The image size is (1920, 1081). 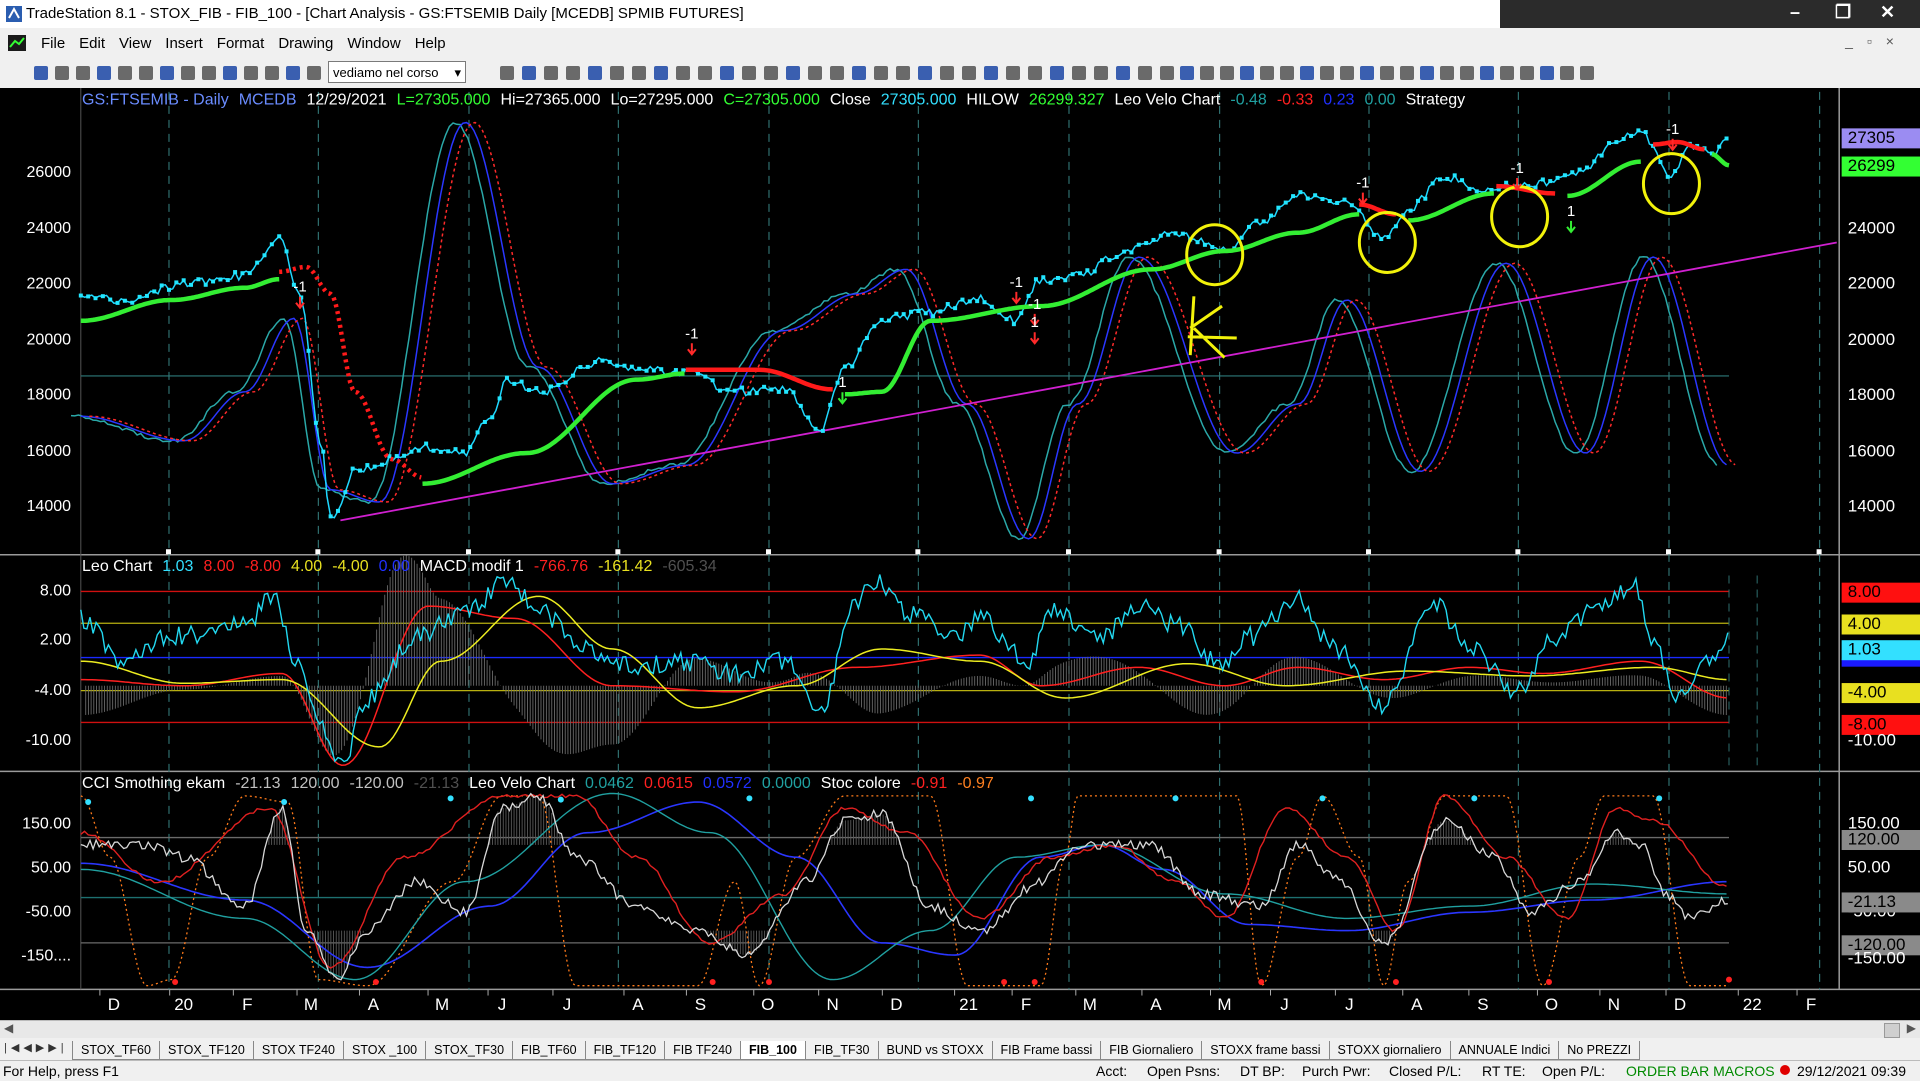 What do you see at coordinates (1151, 1050) in the screenshot?
I see `tab: FIB Giornaliero` at bounding box center [1151, 1050].